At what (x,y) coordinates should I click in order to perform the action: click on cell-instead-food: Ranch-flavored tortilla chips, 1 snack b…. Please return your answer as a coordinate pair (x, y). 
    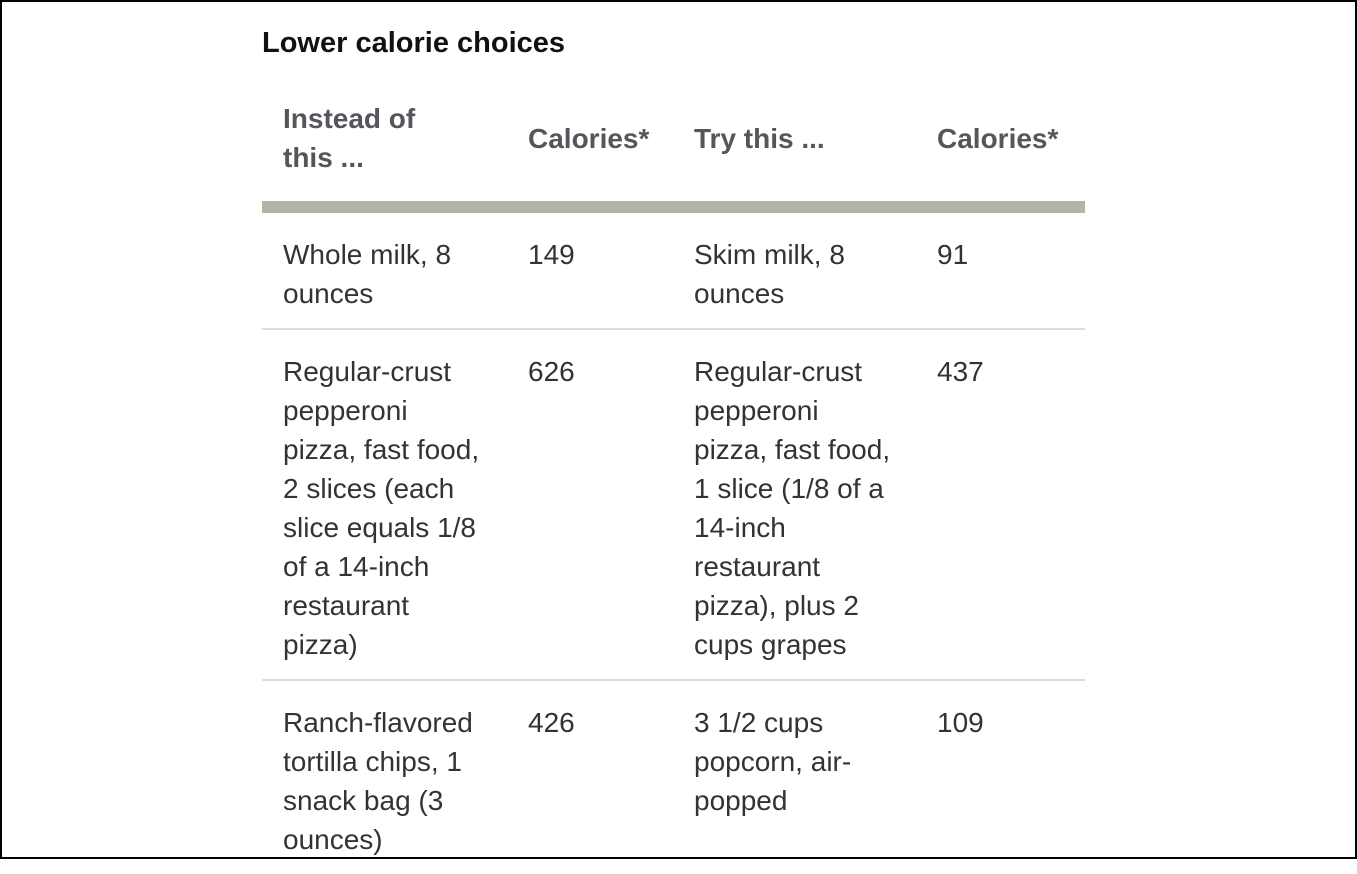
    Looking at the image, I should click on (384, 776).